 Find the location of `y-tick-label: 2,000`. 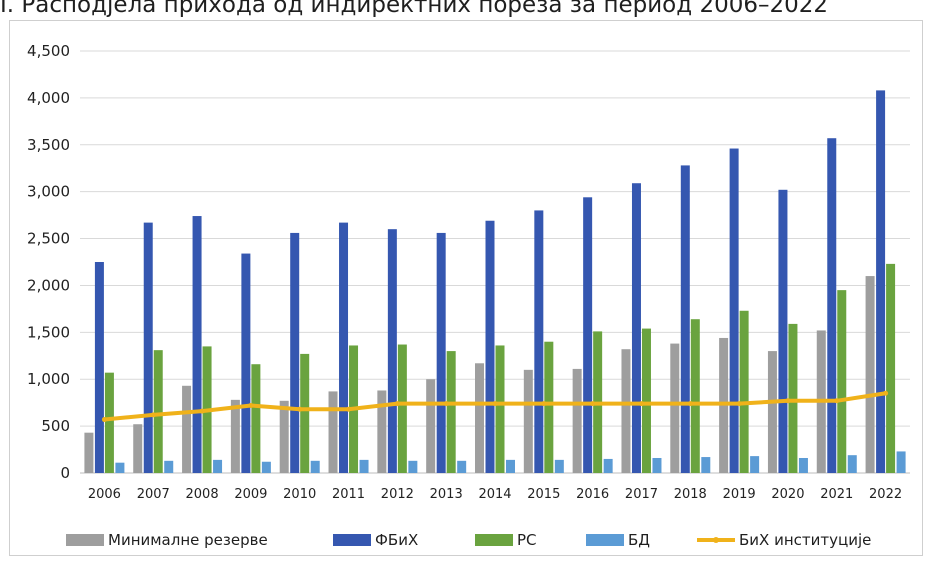

y-tick-label: 2,000 is located at coordinates (48, 285).